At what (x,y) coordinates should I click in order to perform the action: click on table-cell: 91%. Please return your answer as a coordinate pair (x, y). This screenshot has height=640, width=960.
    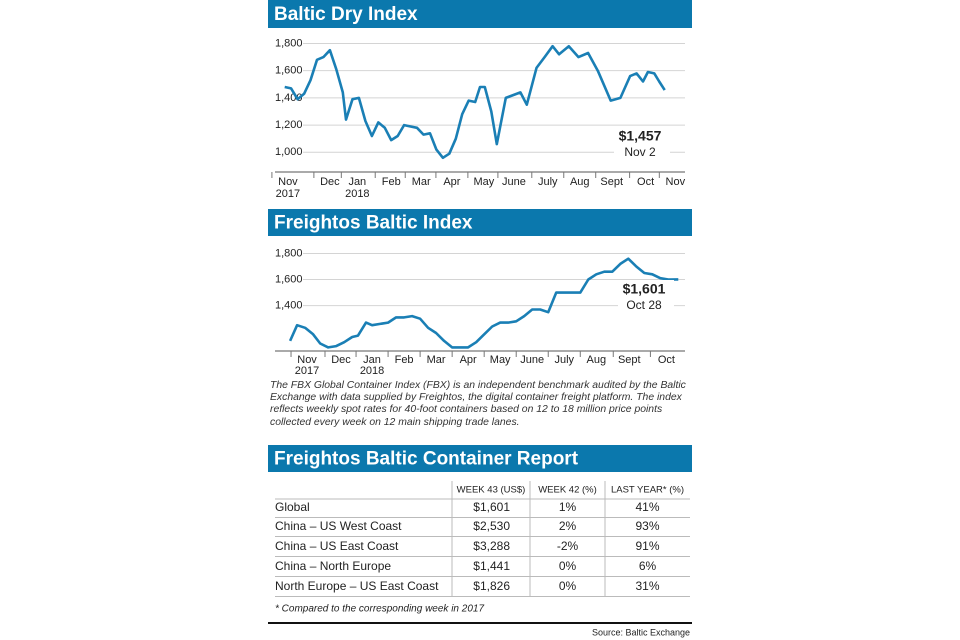
    Looking at the image, I should click on (647, 546).